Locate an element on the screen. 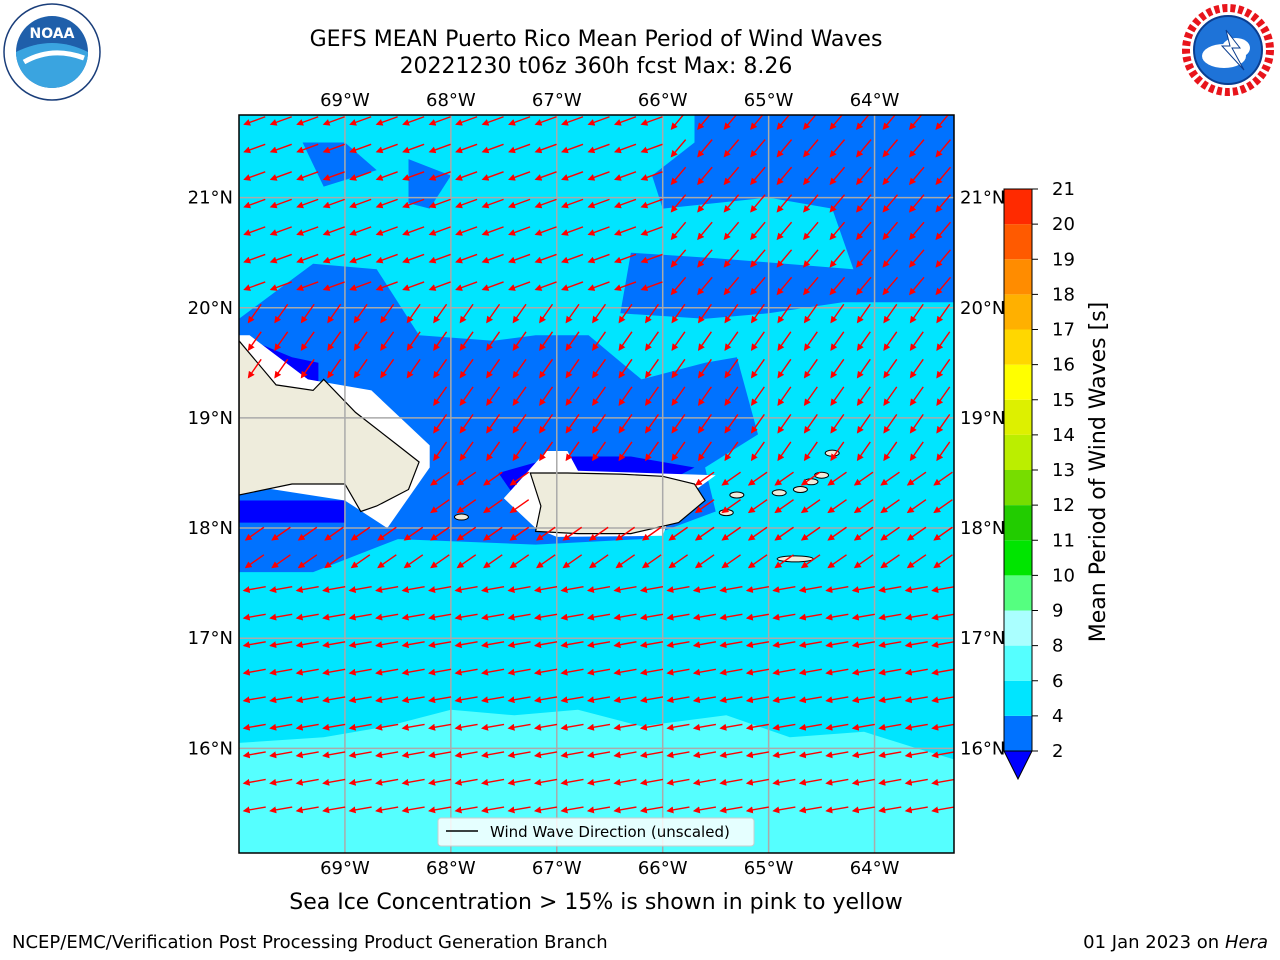 The image size is (1280, 960). footer-date: 01 Jan 2023 on Hera is located at coordinates (1175, 942).